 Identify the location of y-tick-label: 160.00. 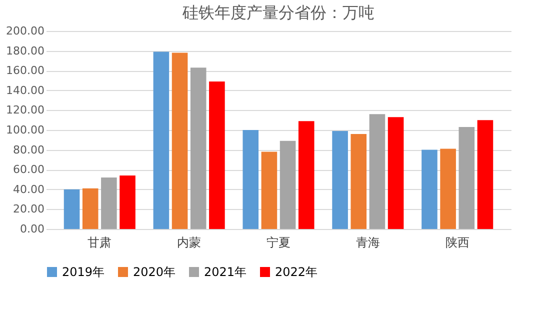
(25, 71).